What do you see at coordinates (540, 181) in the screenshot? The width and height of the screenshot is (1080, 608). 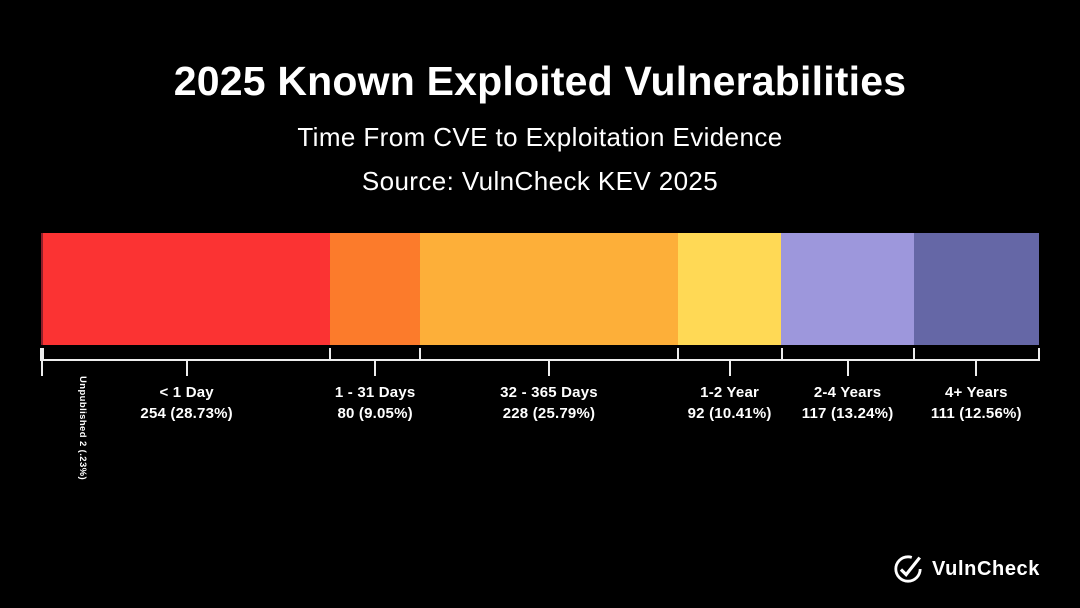 I see `chart-source: Source: VulnCheck KEV 2025` at bounding box center [540, 181].